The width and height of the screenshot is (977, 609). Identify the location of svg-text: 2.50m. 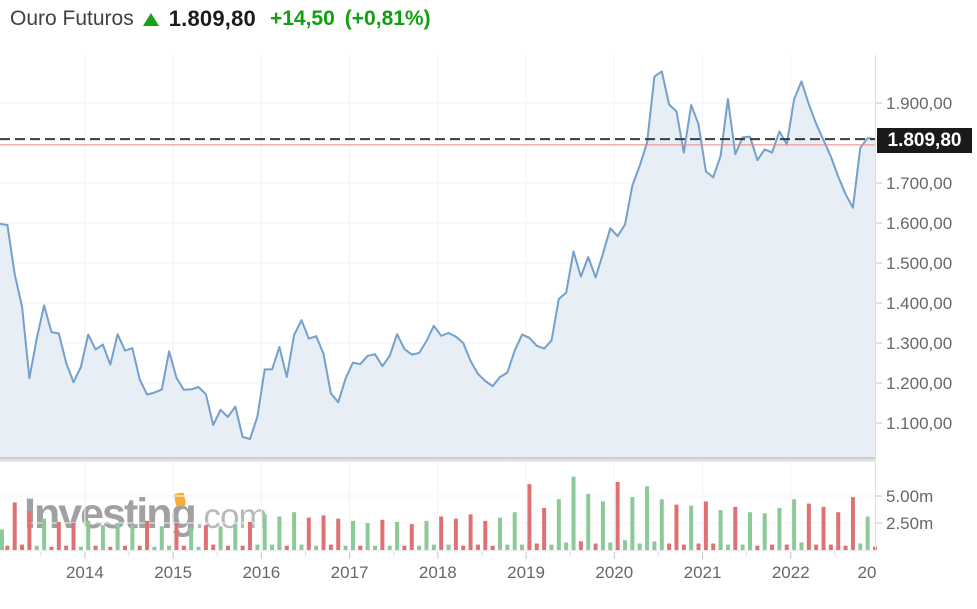
(909, 523).